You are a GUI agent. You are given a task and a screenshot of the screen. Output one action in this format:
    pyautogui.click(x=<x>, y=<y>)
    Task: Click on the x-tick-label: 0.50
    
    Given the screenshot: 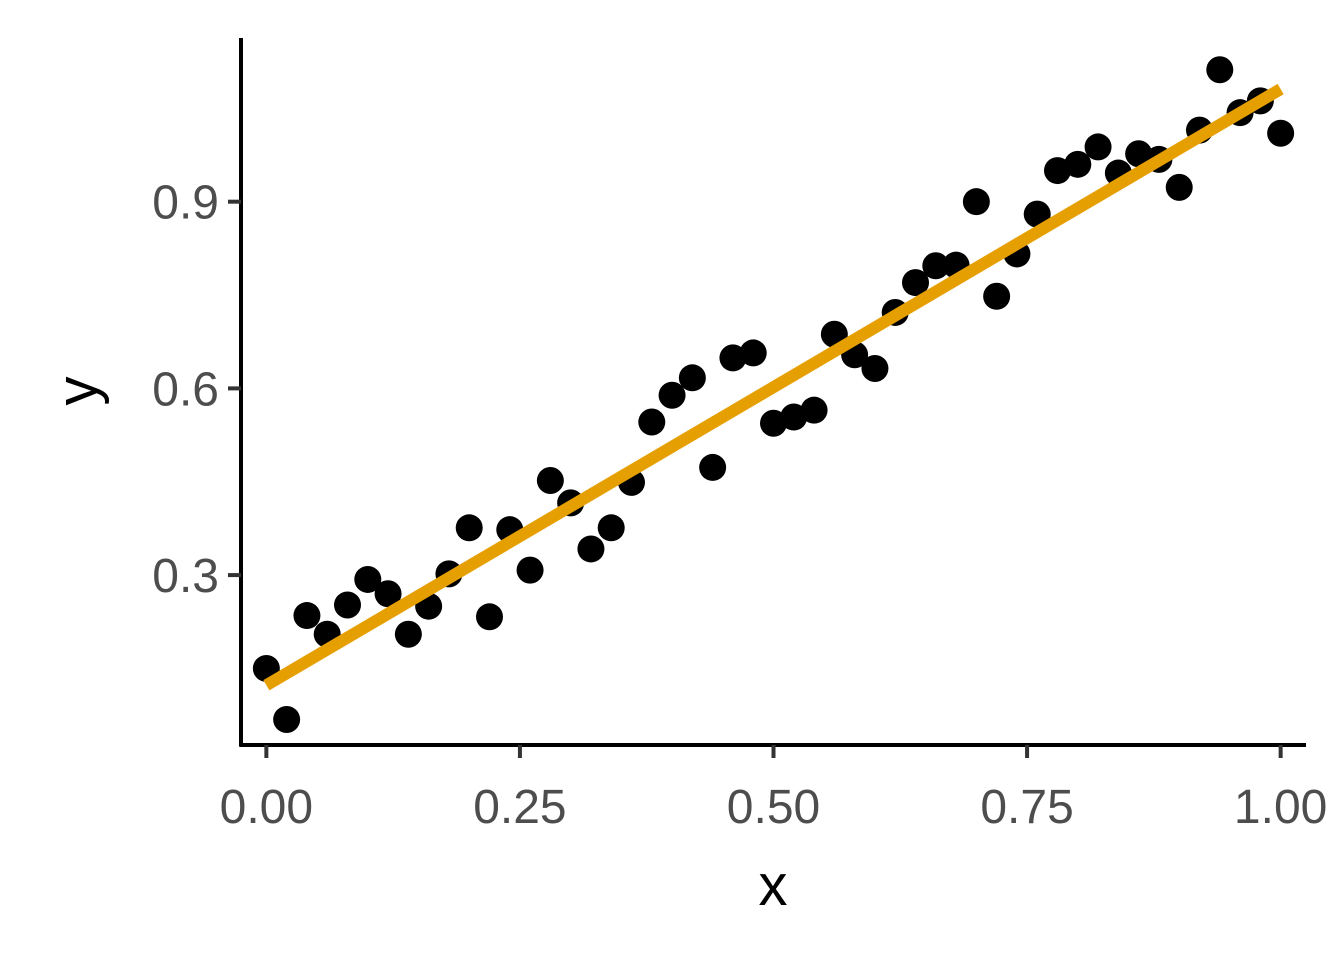 What is the action you would take?
    pyautogui.click(x=773, y=807)
    